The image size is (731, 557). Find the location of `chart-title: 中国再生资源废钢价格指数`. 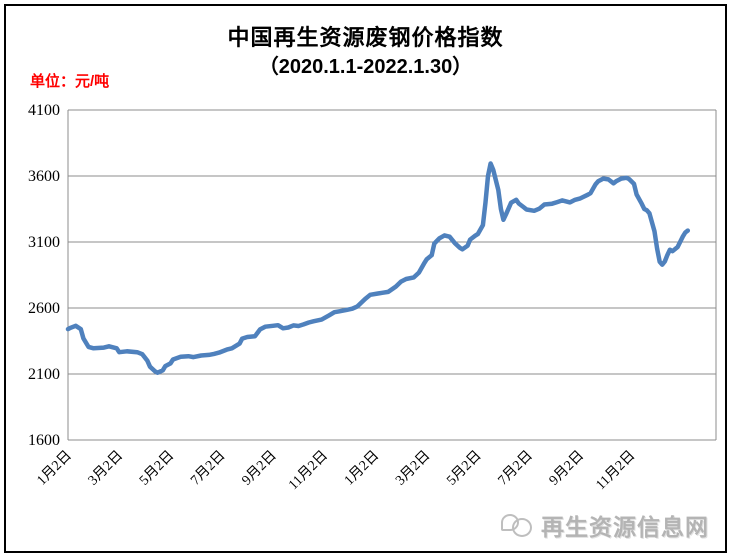

chart-title: 中国再生资源废钢价格指数 is located at coordinates (365, 37).